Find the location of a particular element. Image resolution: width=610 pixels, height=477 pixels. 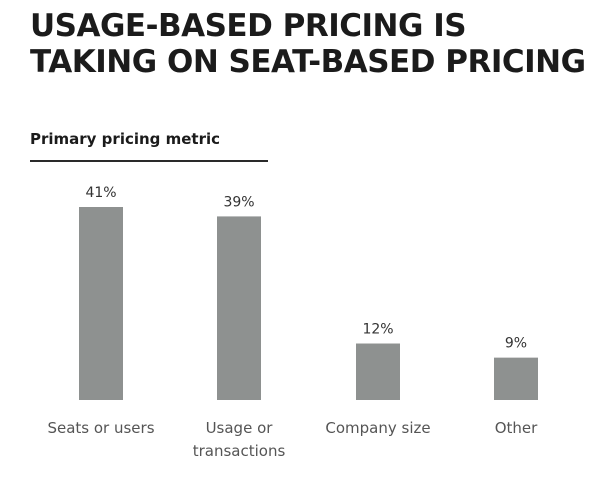

bar-value-label-0: 41% is located at coordinates (100, 193).